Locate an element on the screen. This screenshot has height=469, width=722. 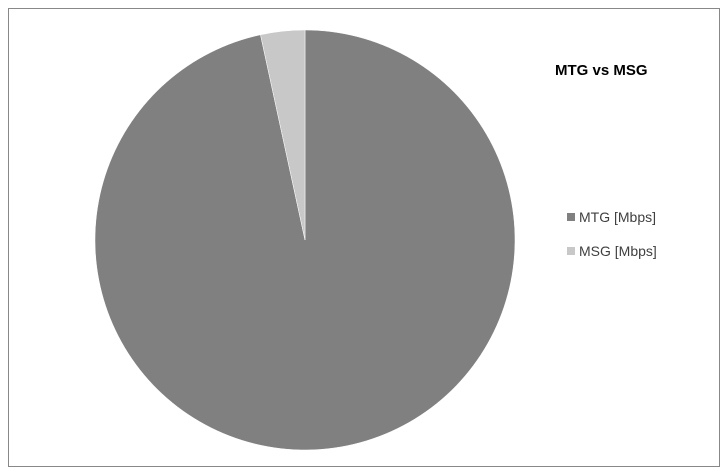
legend-swatch-mtg is located at coordinates (571, 217).